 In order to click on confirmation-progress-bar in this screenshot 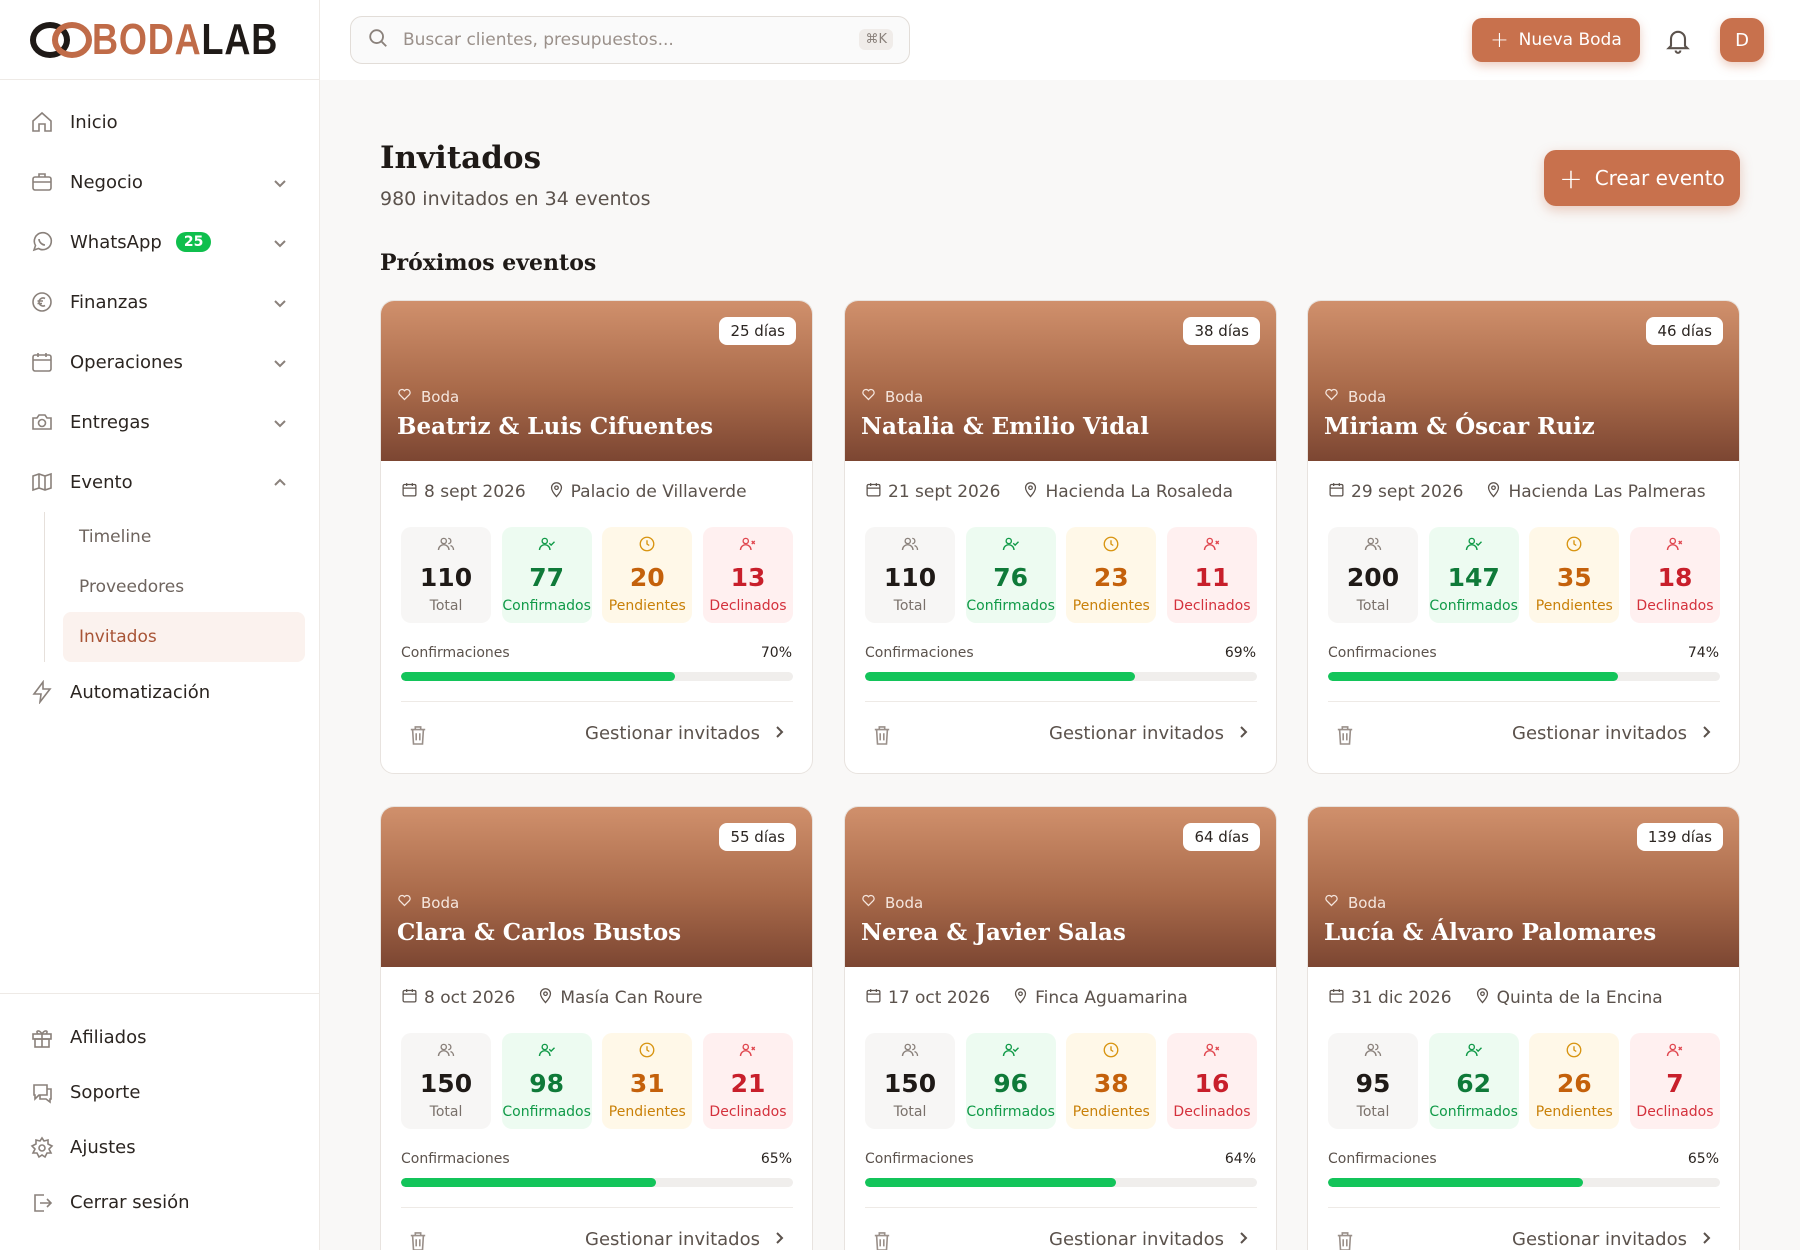, I will do `click(597, 1182)`.